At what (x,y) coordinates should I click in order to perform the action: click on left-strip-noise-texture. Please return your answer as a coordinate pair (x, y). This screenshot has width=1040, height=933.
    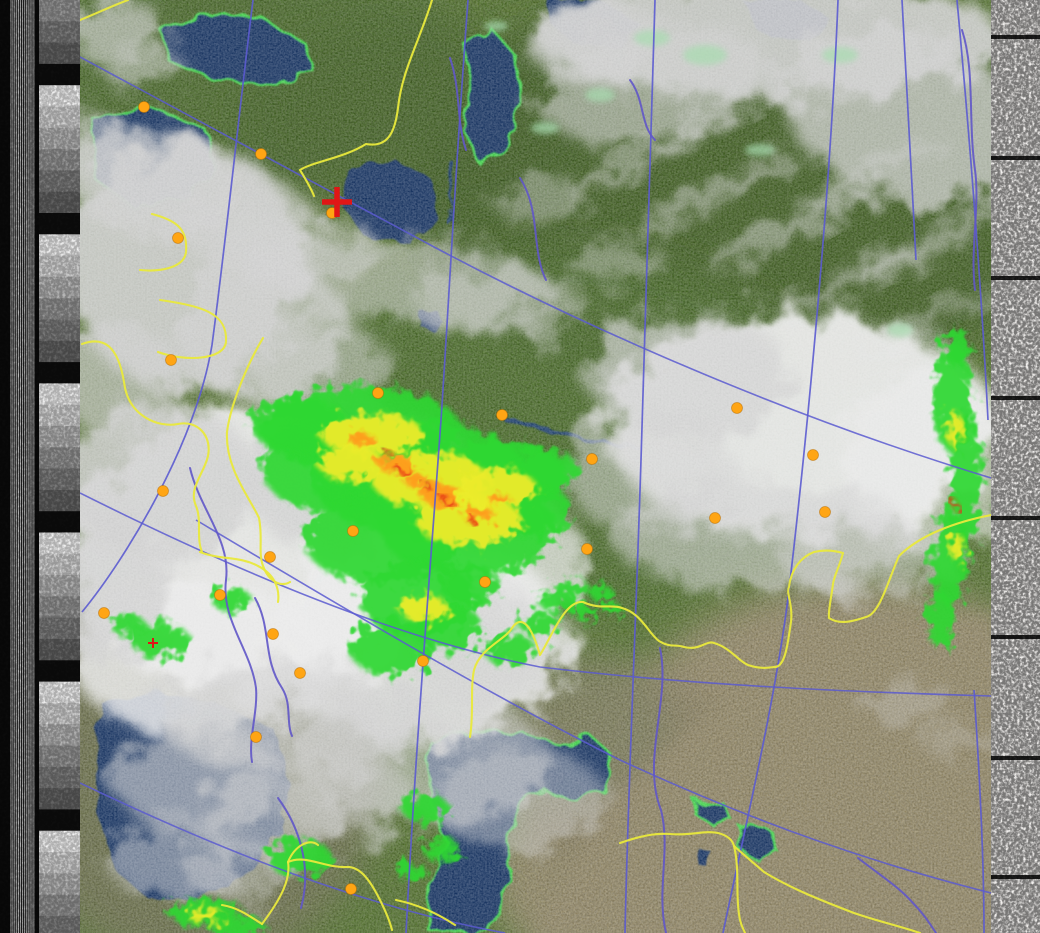
    Looking at the image, I should click on (40, 466).